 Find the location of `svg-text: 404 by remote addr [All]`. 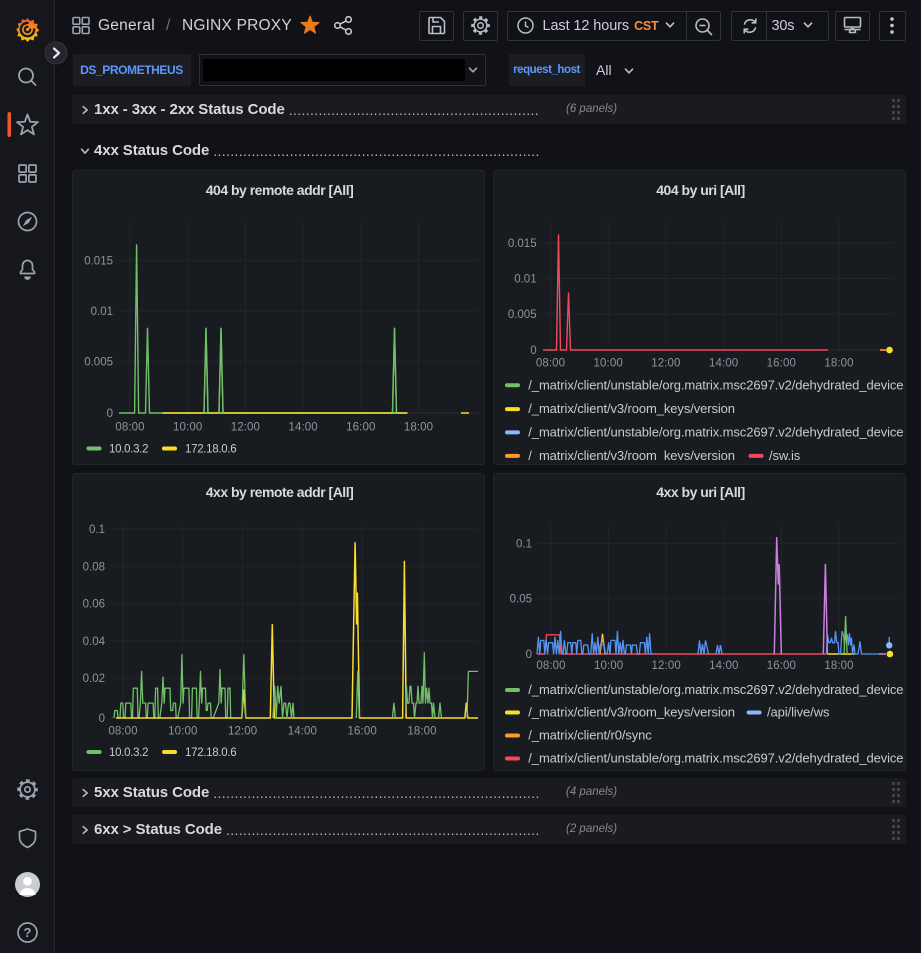

svg-text: 404 by remote addr [All] is located at coordinates (280, 190).